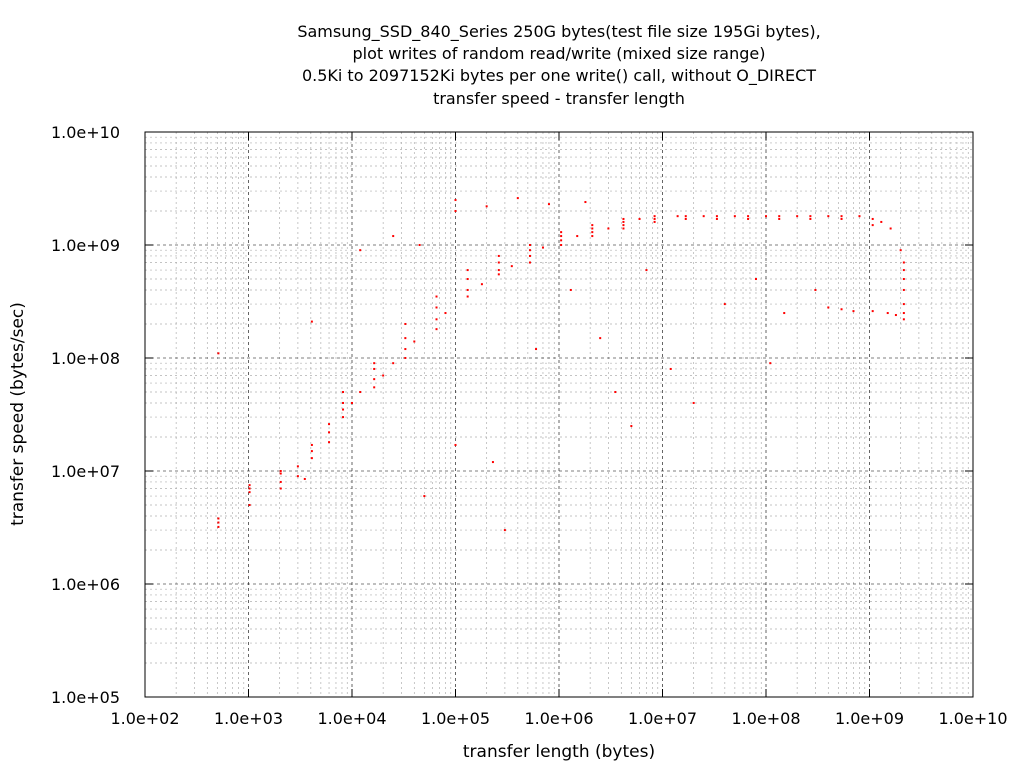 The height and width of the screenshot is (768, 1024). What do you see at coordinates (972, 718) in the screenshot?
I see `x-tick-label: 1.0e+10` at bounding box center [972, 718].